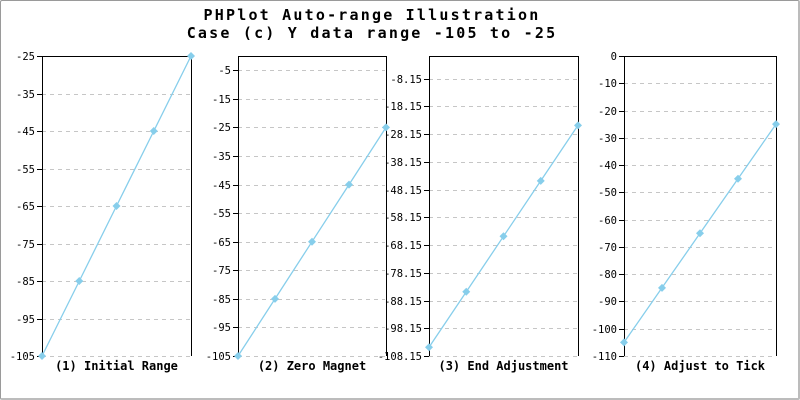  What do you see at coordinates (403, 274) in the screenshot?
I see `y-tick-label: -78.15` at bounding box center [403, 274].